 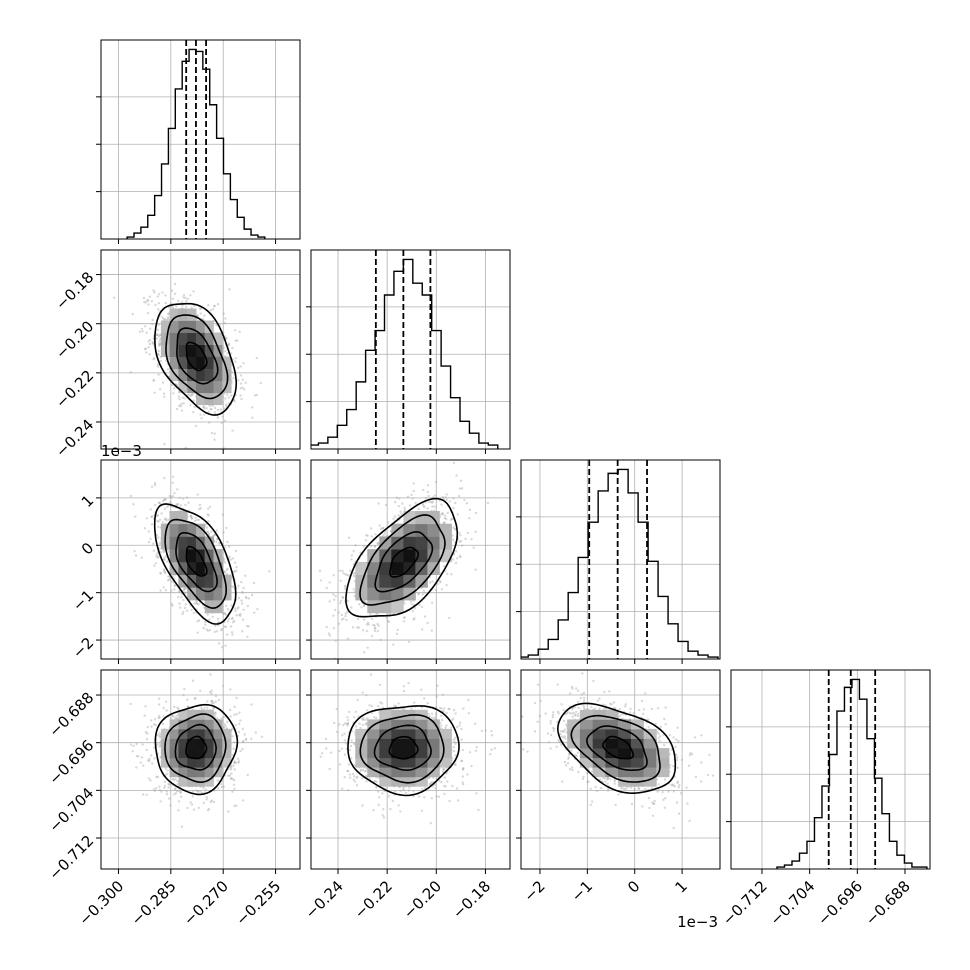 I want to click on tick-label-y: −0.24, so click(x=74, y=438).